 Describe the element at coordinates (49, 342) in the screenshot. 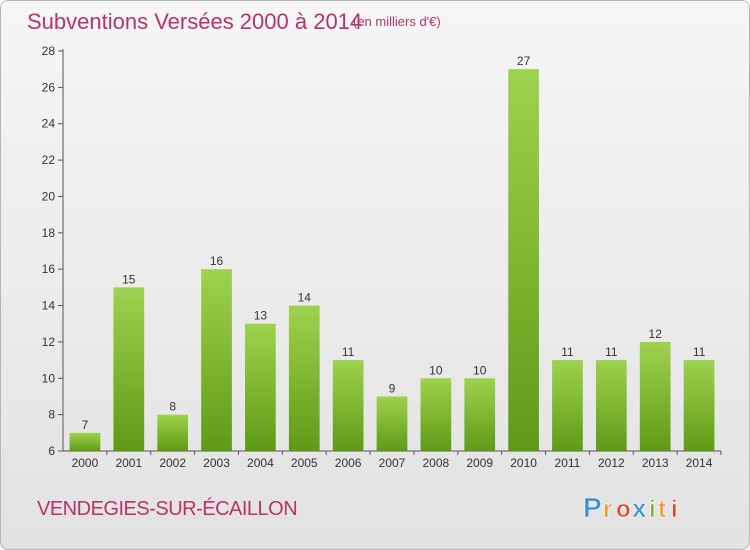

I see `y-tick-label: 12` at that location.